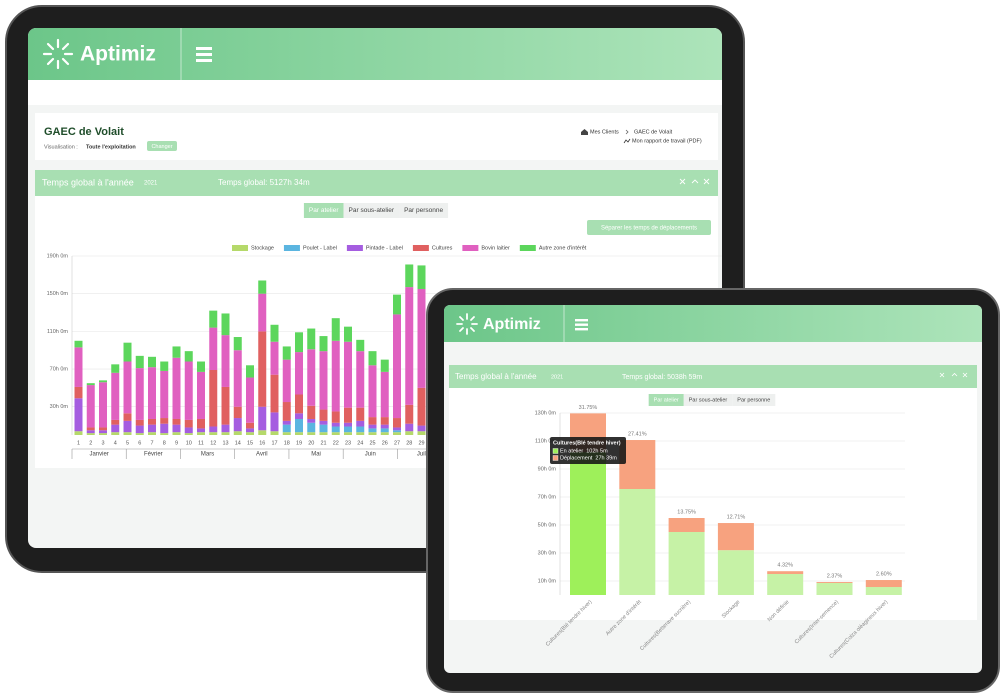 The height and width of the screenshot is (700, 1000). I want to click on change-button, so click(162, 146).